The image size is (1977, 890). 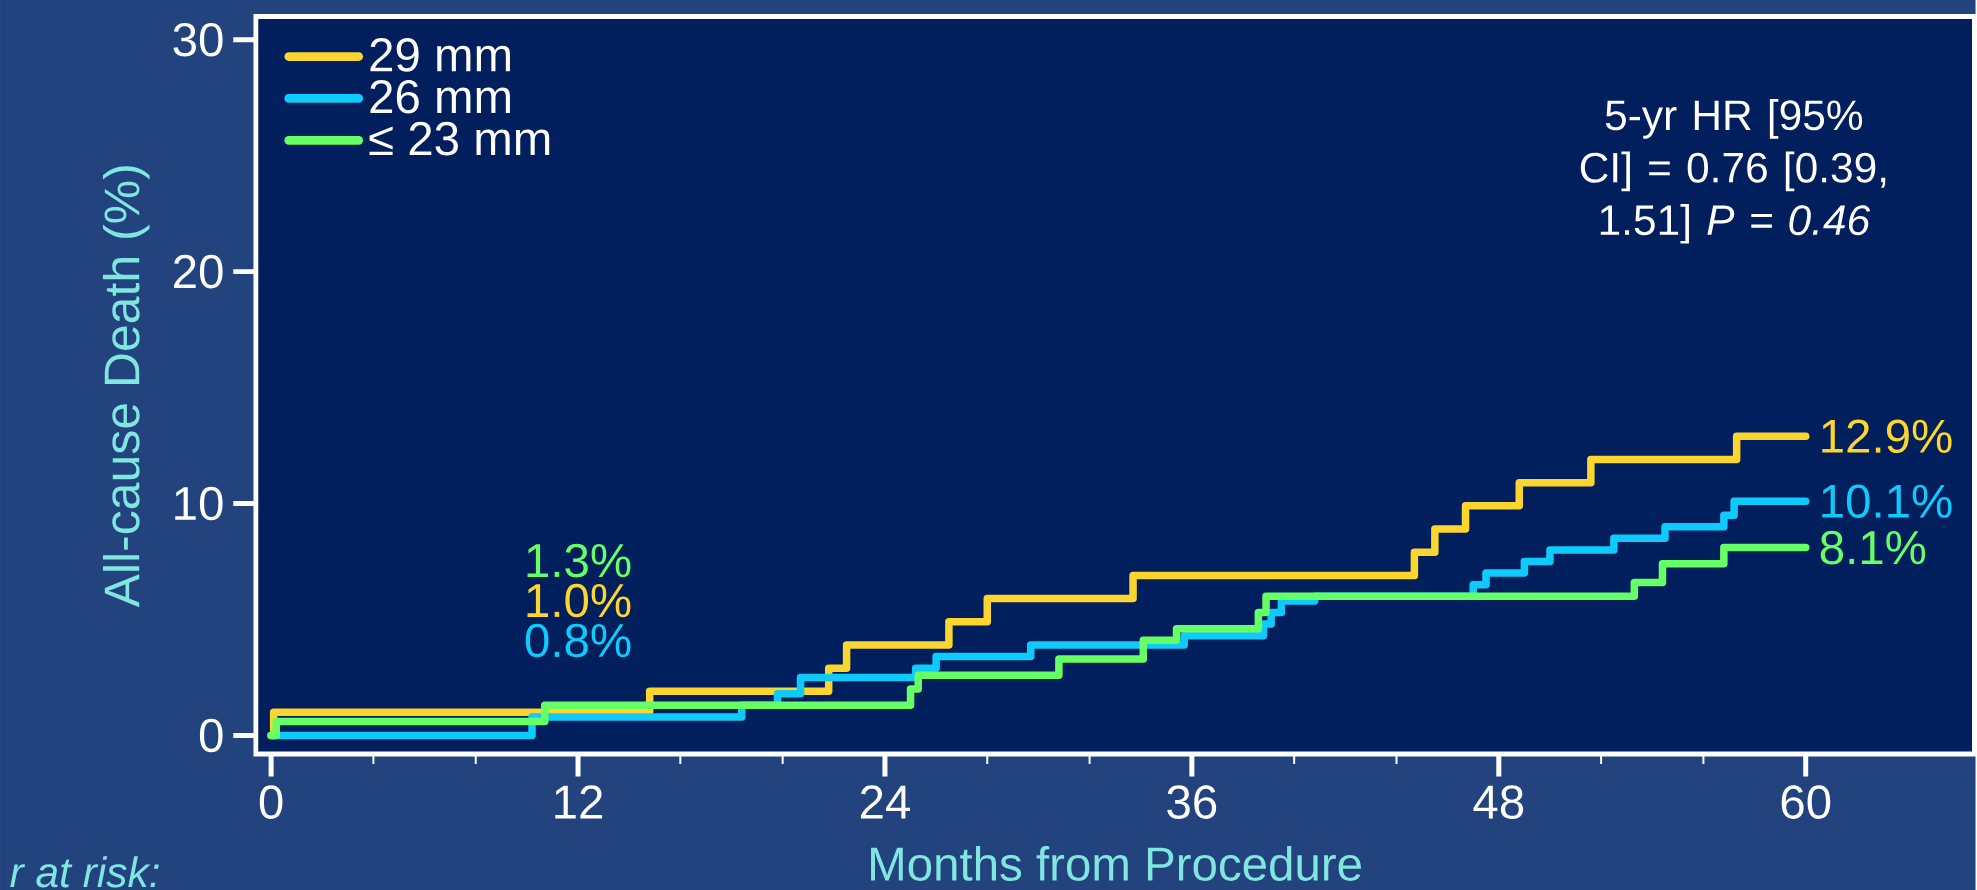 I want to click on data-label: 12.9%, so click(x=1887, y=436).